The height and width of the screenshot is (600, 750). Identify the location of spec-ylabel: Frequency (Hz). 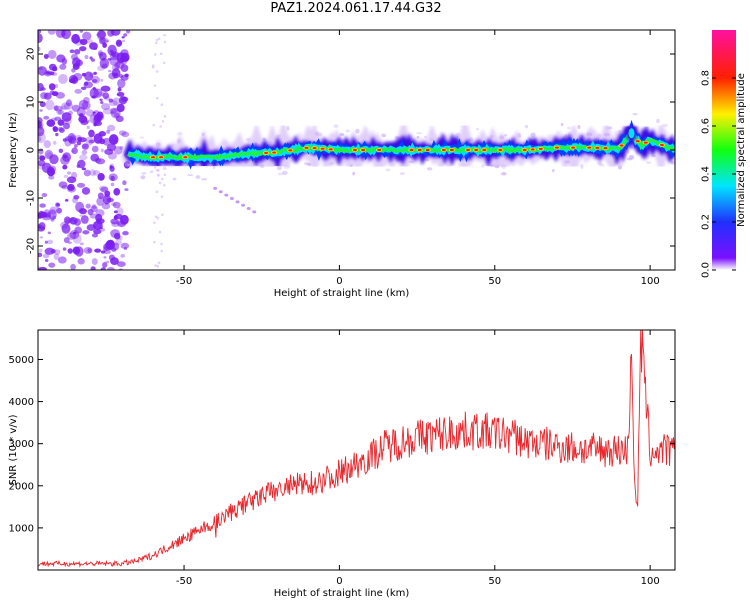
(13, 150).